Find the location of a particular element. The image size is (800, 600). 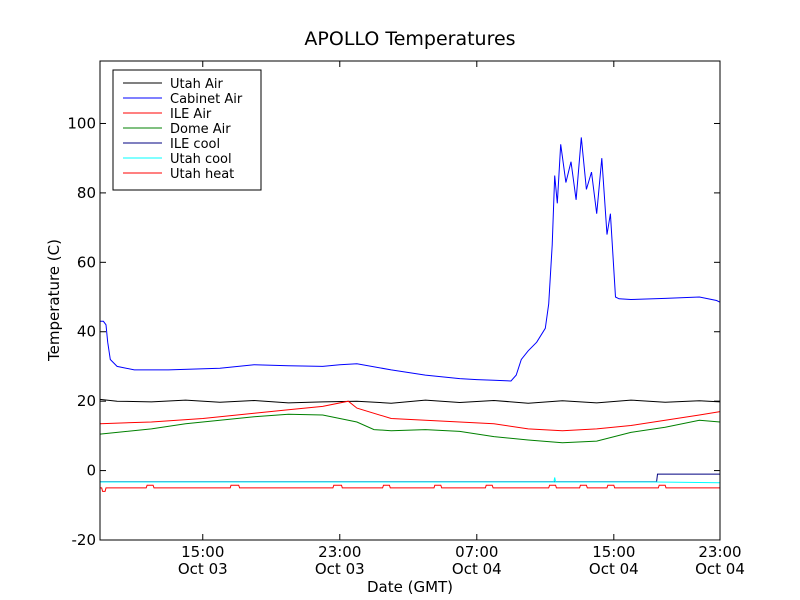

legend-label-ile-air: ILE Air is located at coordinates (191, 114).